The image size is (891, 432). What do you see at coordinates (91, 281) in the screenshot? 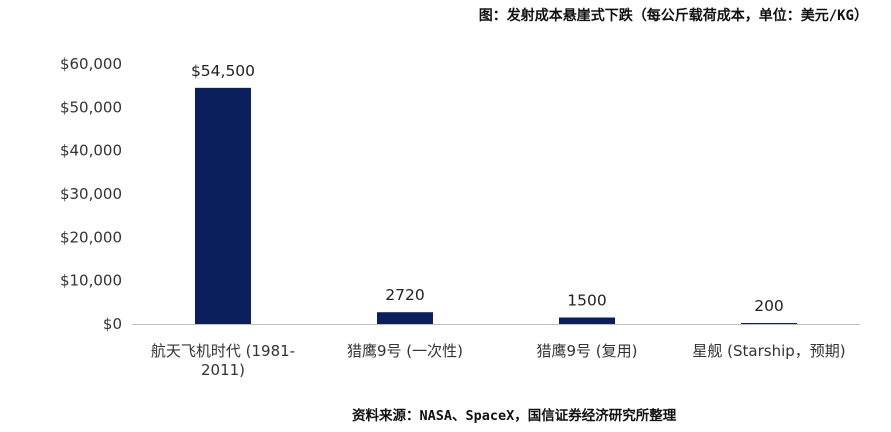
I see `y-tick-label: $10,000` at bounding box center [91, 281].